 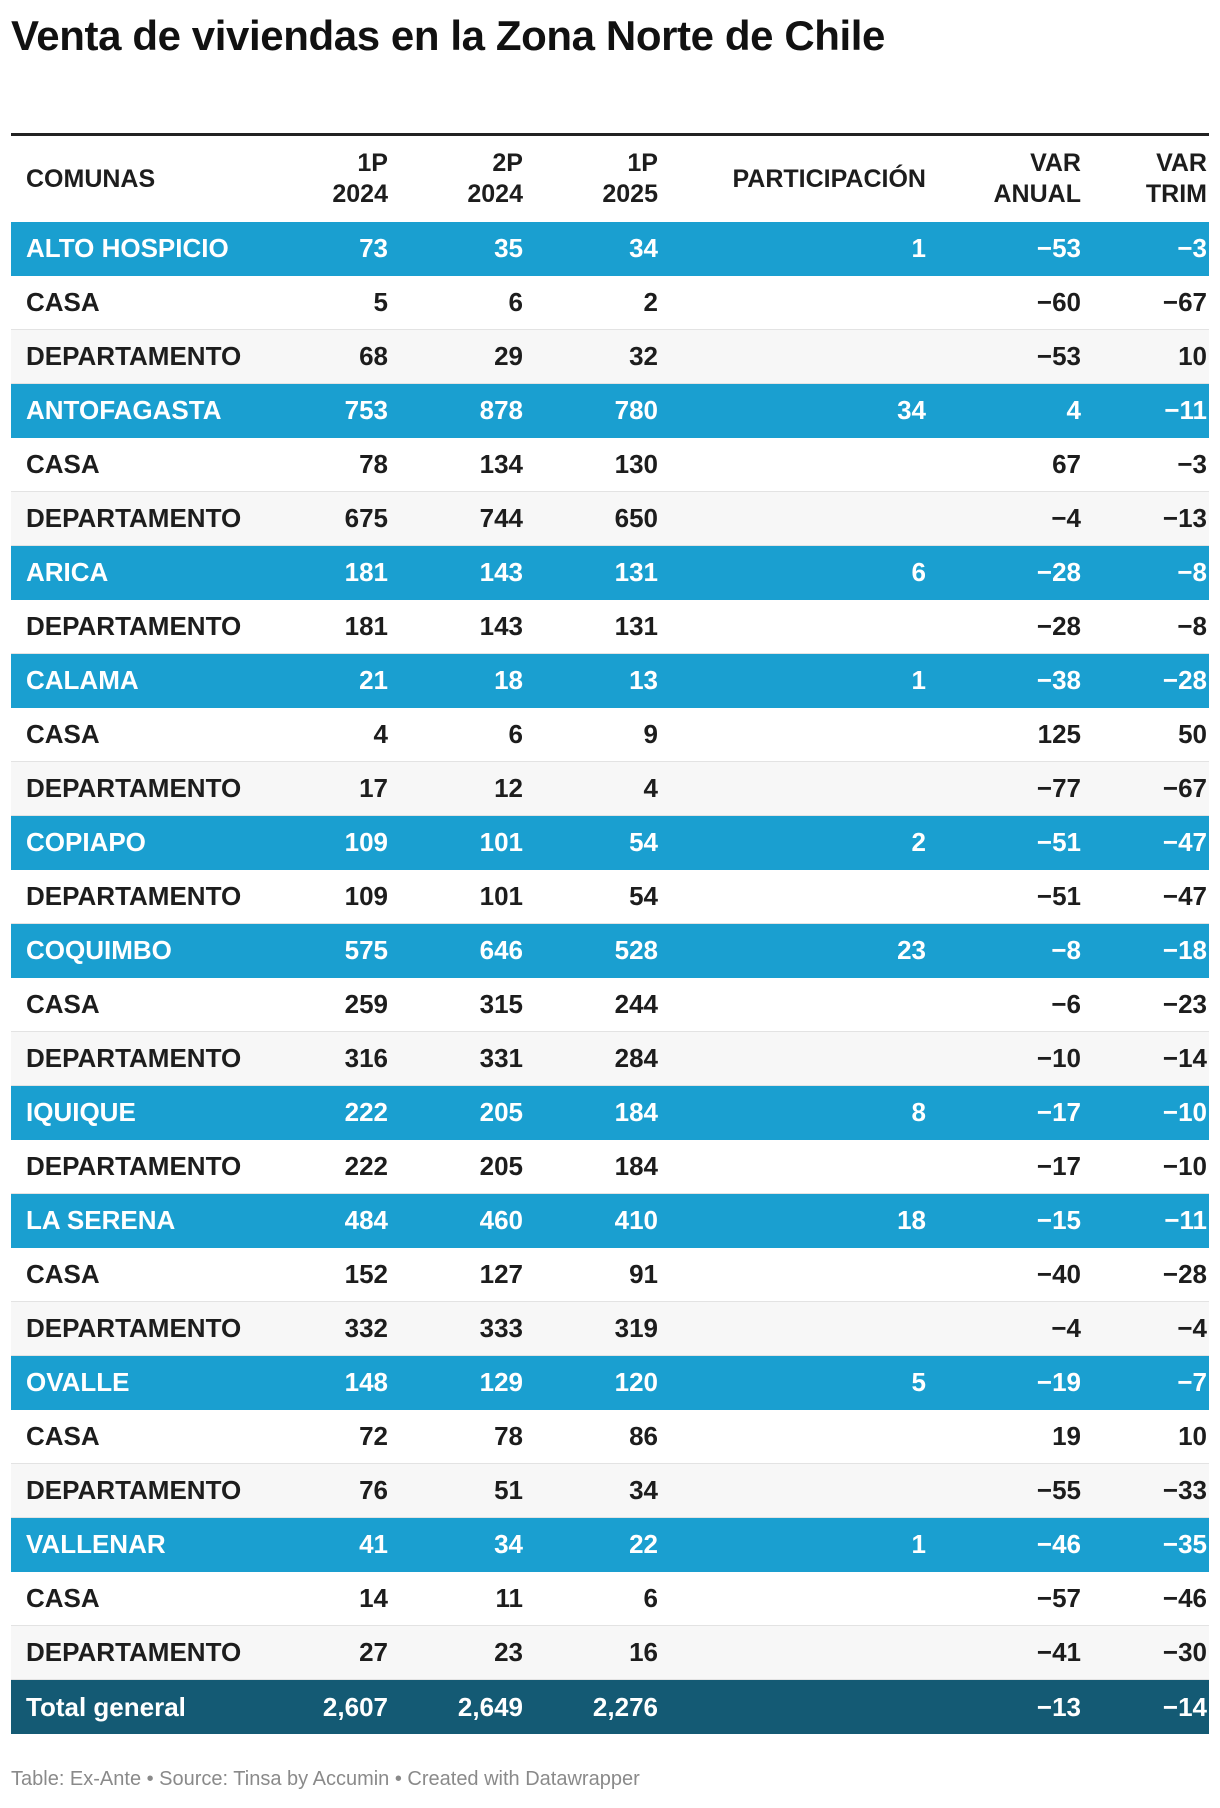 What do you see at coordinates (610, 249) in the screenshot?
I see `comuna-row: ALTO HOSPICIO 73 35 34 1 −53 −3` at bounding box center [610, 249].